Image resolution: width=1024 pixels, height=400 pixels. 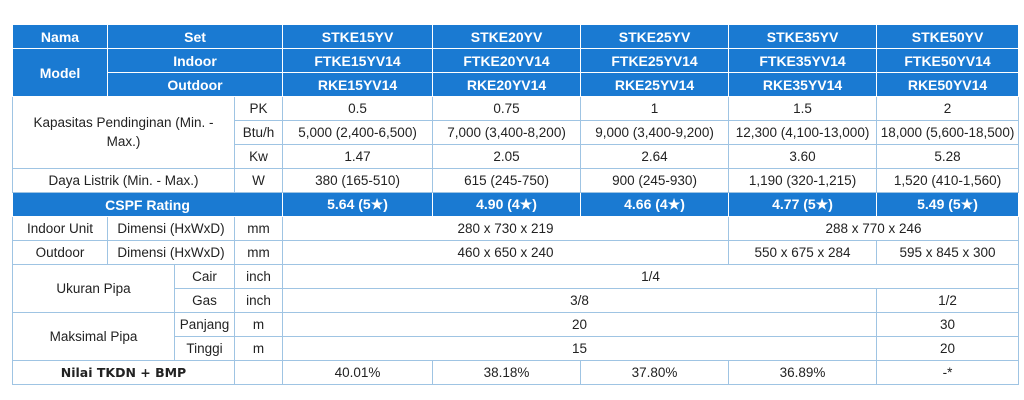 What do you see at coordinates (506, 228) in the screenshot?
I see `indoor-dim-small: 280 x 730 x 219` at bounding box center [506, 228].